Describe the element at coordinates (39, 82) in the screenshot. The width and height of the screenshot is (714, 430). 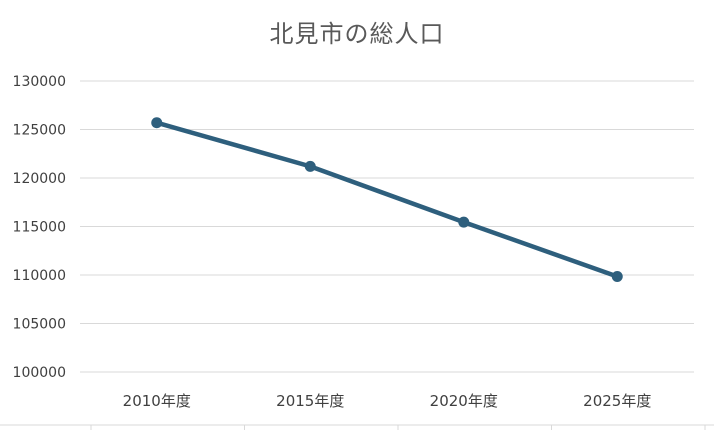
I see `y-tick-label: 130000` at that location.